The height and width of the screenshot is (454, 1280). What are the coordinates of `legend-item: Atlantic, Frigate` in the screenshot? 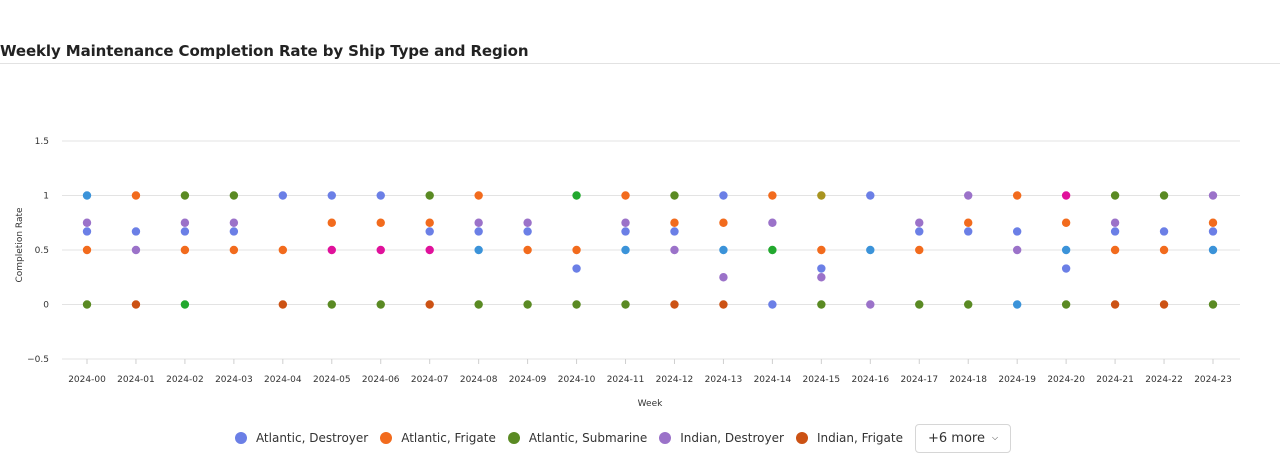 It's located at (438, 438).